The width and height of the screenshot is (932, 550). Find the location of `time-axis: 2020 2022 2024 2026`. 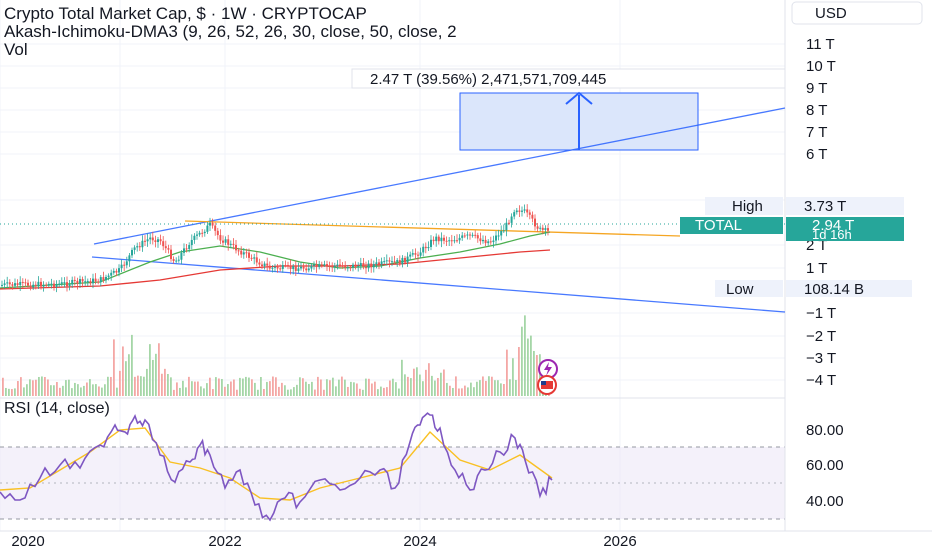

time-axis: 2020 2022 2024 2026 is located at coordinates (323, 541).